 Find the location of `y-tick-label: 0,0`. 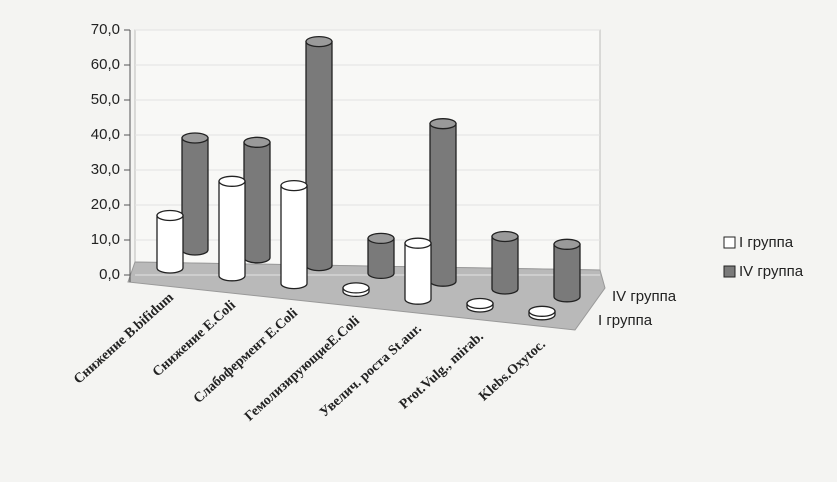

y-tick-label: 0,0 is located at coordinates (109, 274).